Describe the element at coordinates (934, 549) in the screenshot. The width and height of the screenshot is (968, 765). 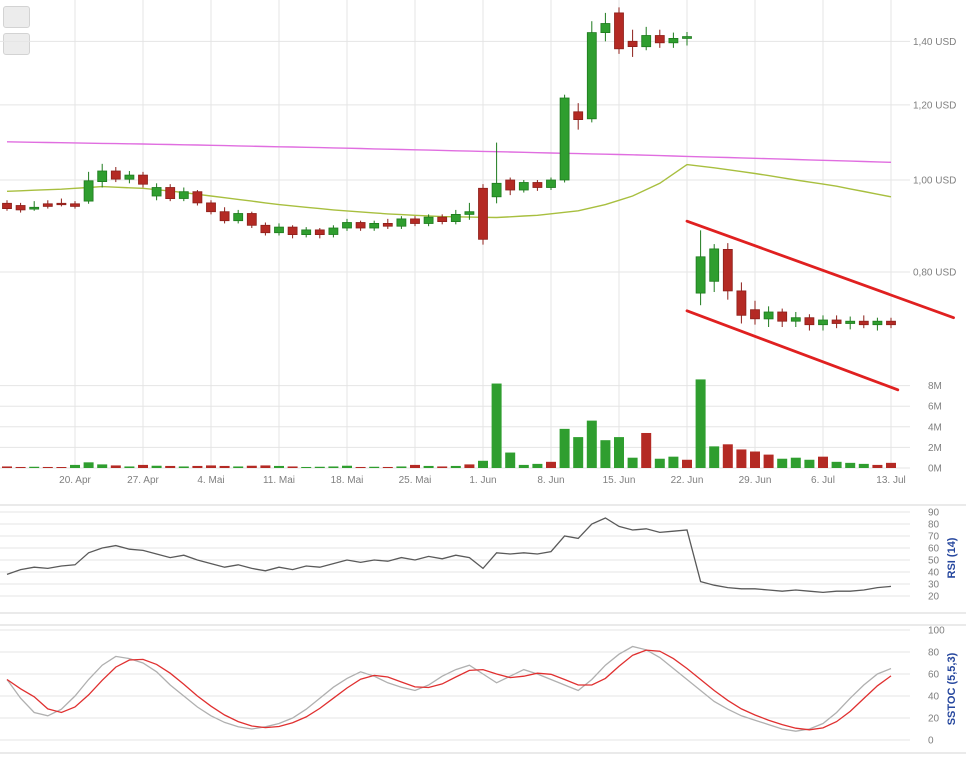
I see `indicator-axis-label: 60` at that location.